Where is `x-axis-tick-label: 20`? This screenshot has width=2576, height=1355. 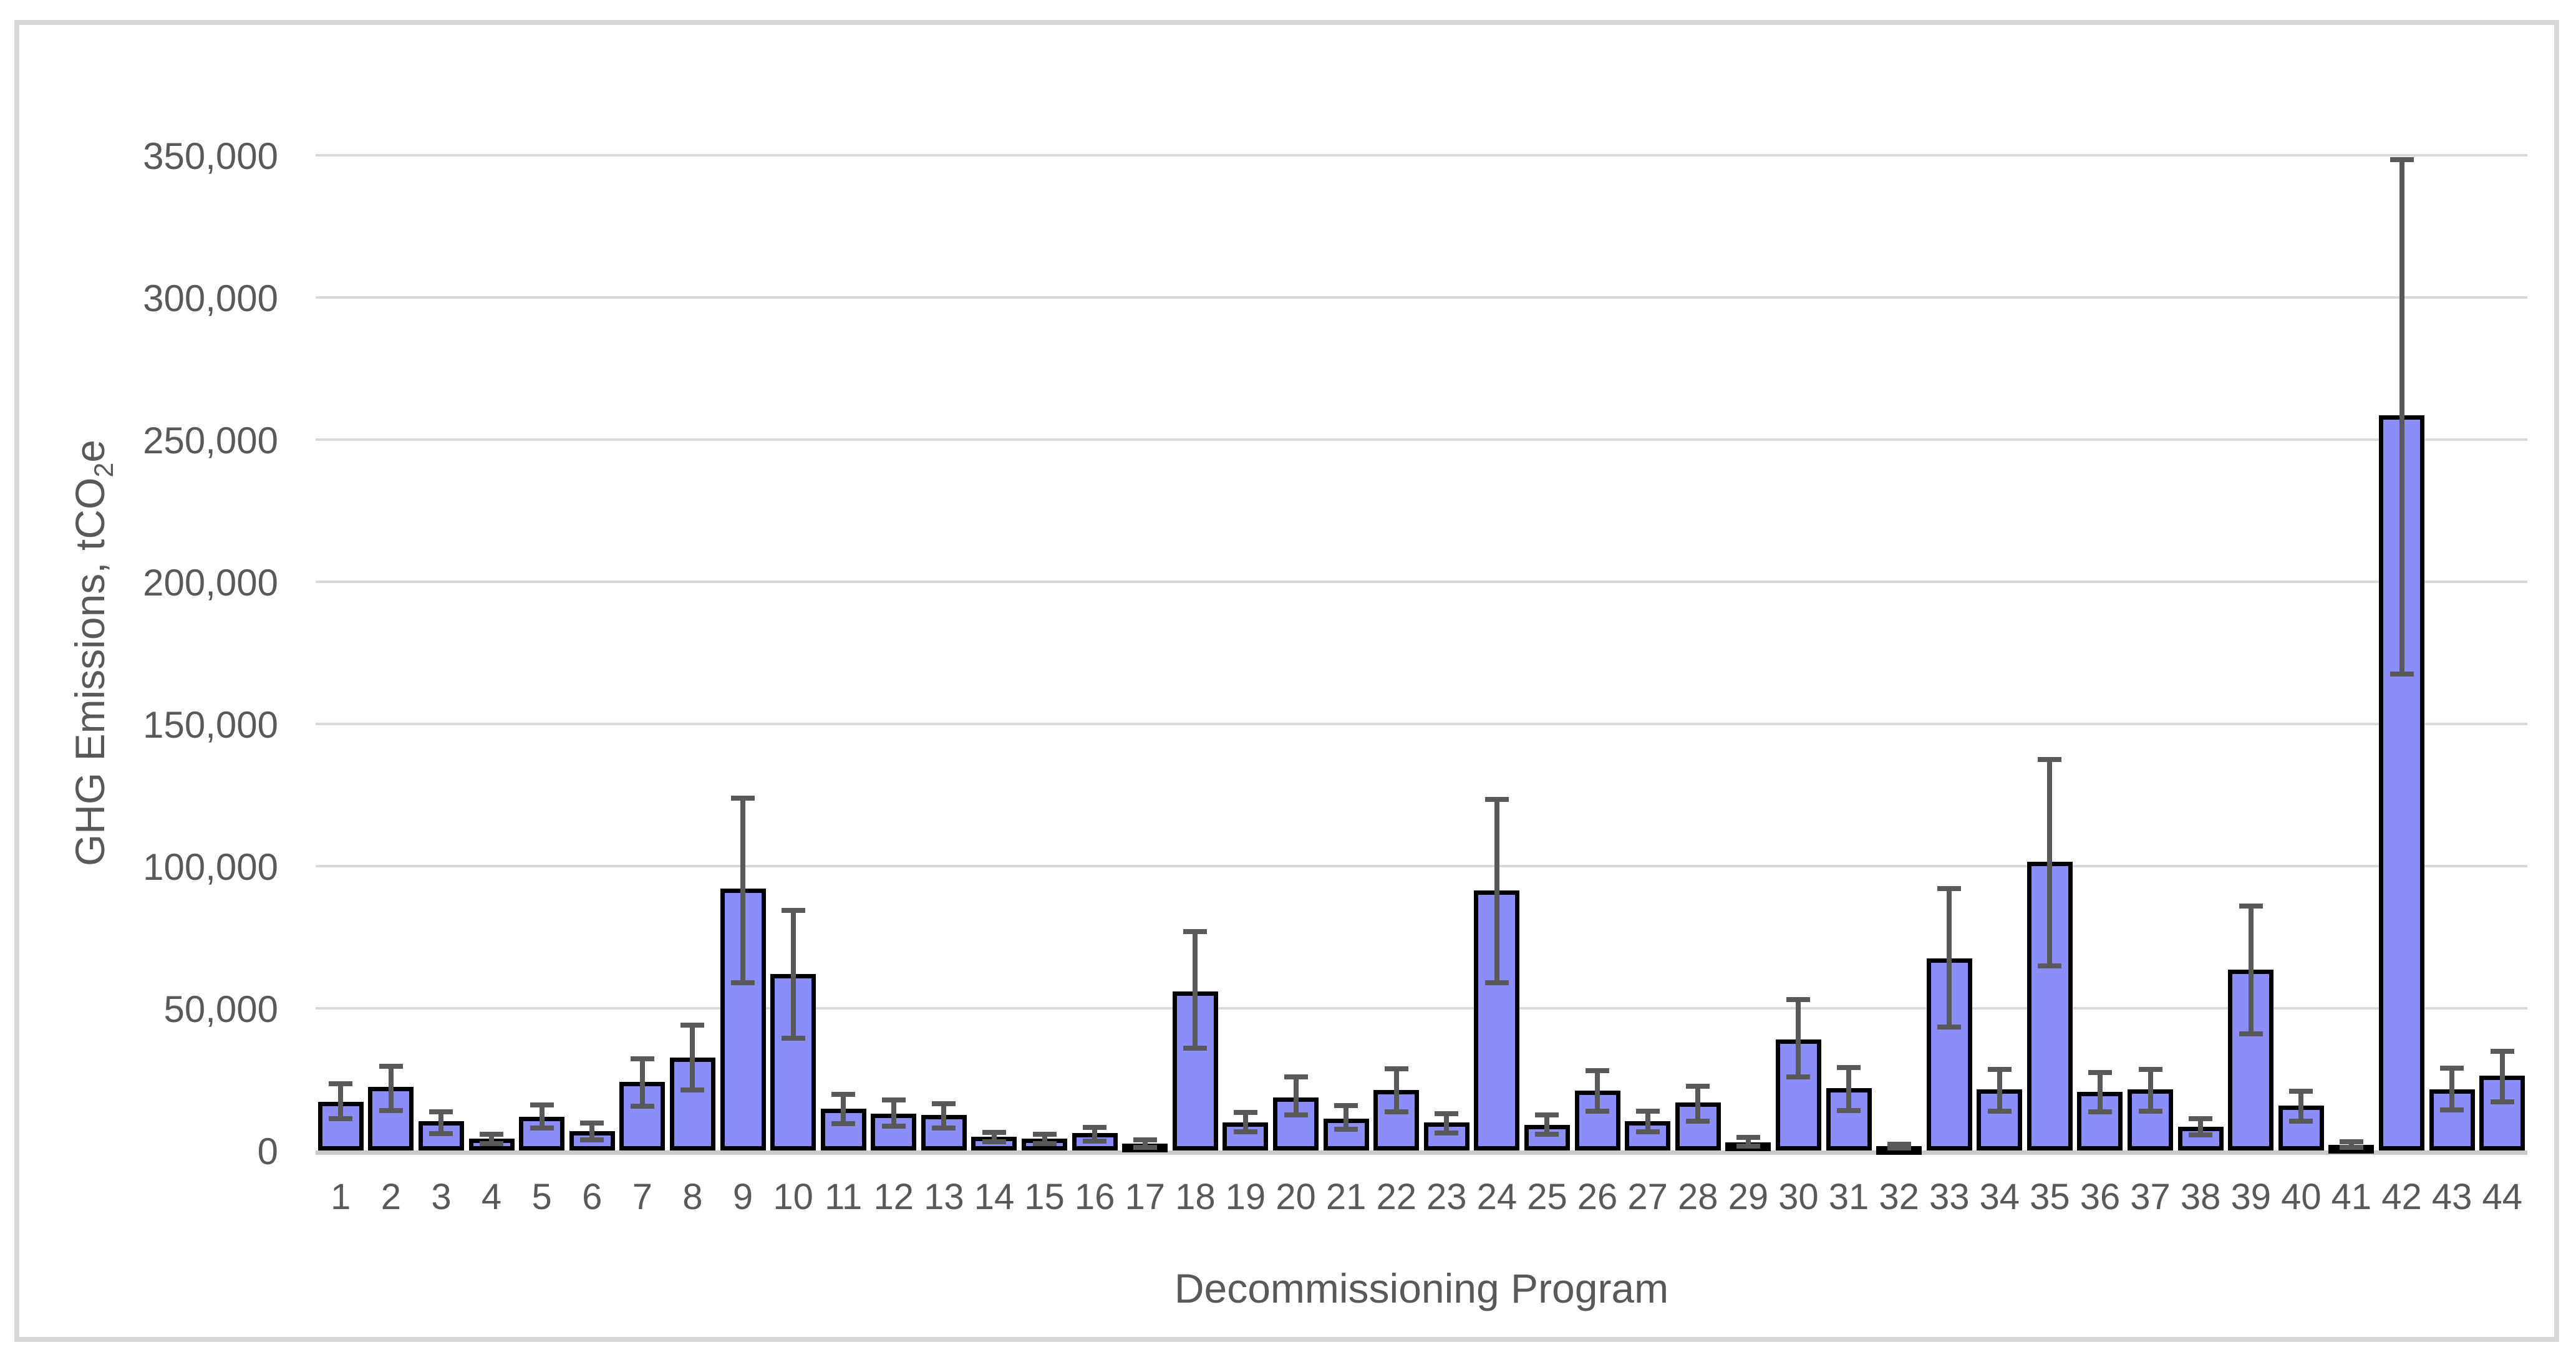 x-axis-tick-label: 20 is located at coordinates (1296, 1197).